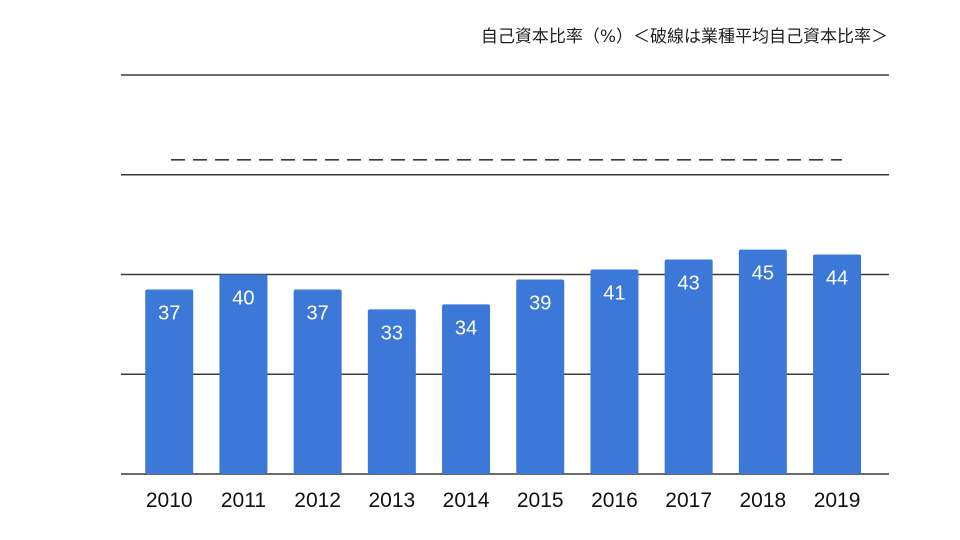  What do you see at coordinates (688, 366) in the screenshot?
I see `bar-2017` at bounding box center [688, 366].